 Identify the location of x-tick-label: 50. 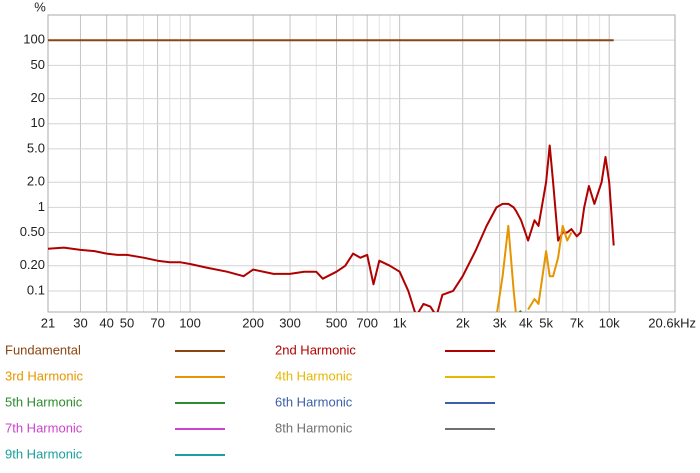
(127, 322).